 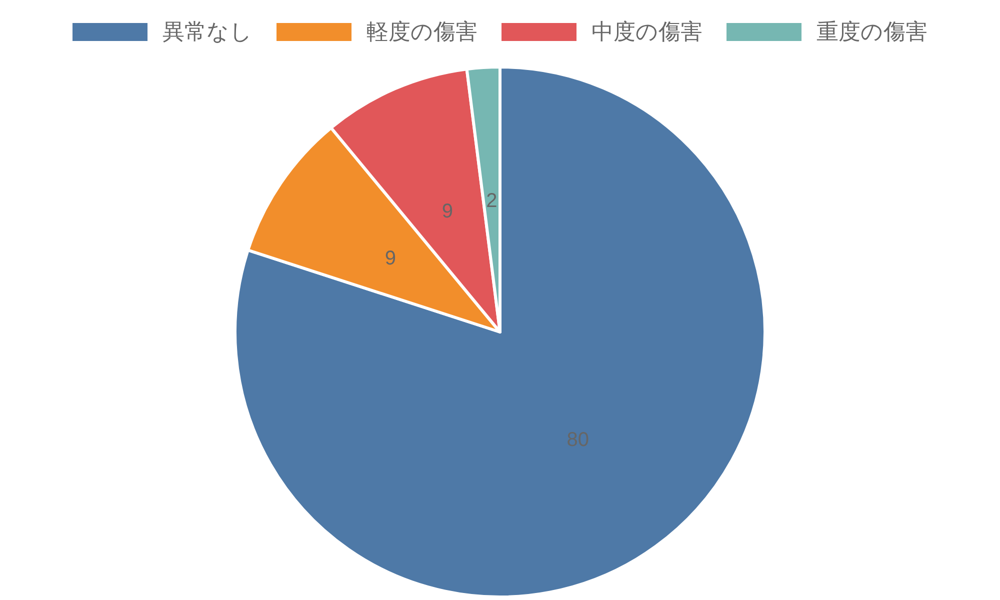 What do you see at coordinates (422, 31) in the screenshot?
I see `legend-label: 軽度の傷害` at bounding box center [422, 31].